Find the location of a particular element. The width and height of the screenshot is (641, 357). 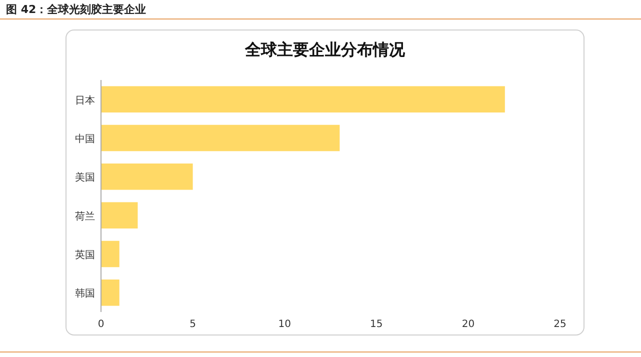

y-tick-label: 日本 is located at coordinates (85, 100).